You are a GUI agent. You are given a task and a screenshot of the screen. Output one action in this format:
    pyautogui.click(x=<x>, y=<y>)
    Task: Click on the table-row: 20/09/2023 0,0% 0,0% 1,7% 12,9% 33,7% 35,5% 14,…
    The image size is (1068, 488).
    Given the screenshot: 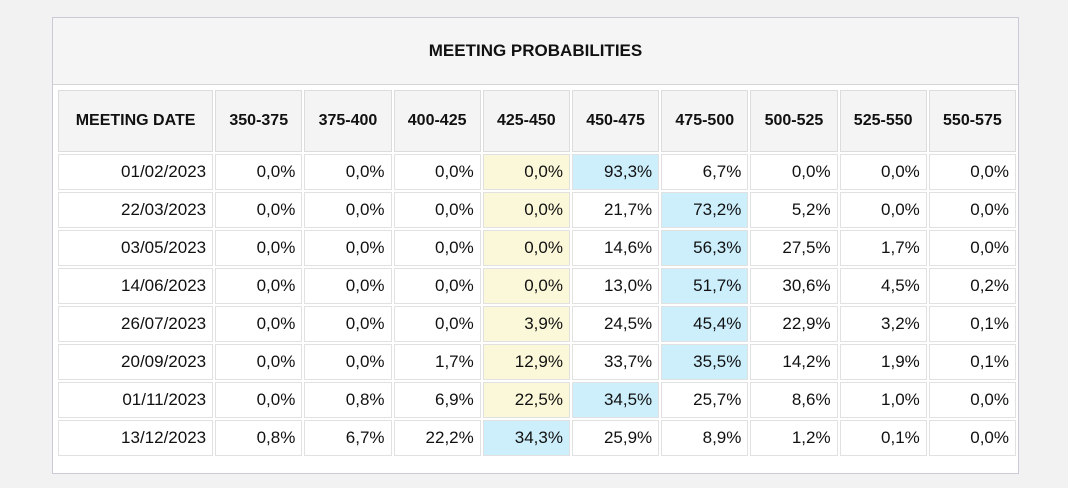 What is the action you would take?
    pyautogui.click(x=537, y=362)
    